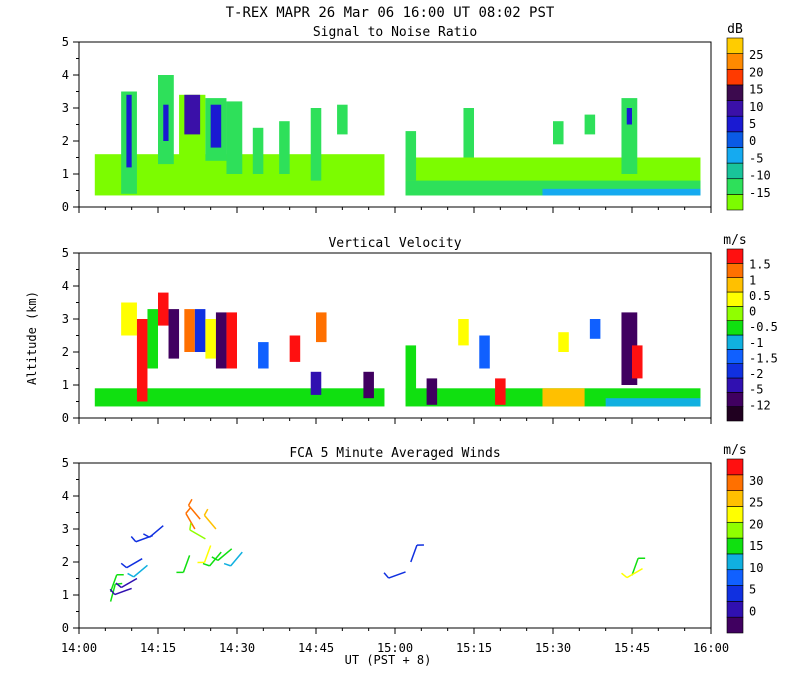 This screenshot has width=800, height=700. What do you see at coordinates (756, 546) in the screenshot?
I see `panel-2-colorbar-label-3: 15` at bounding box center [756, 546].